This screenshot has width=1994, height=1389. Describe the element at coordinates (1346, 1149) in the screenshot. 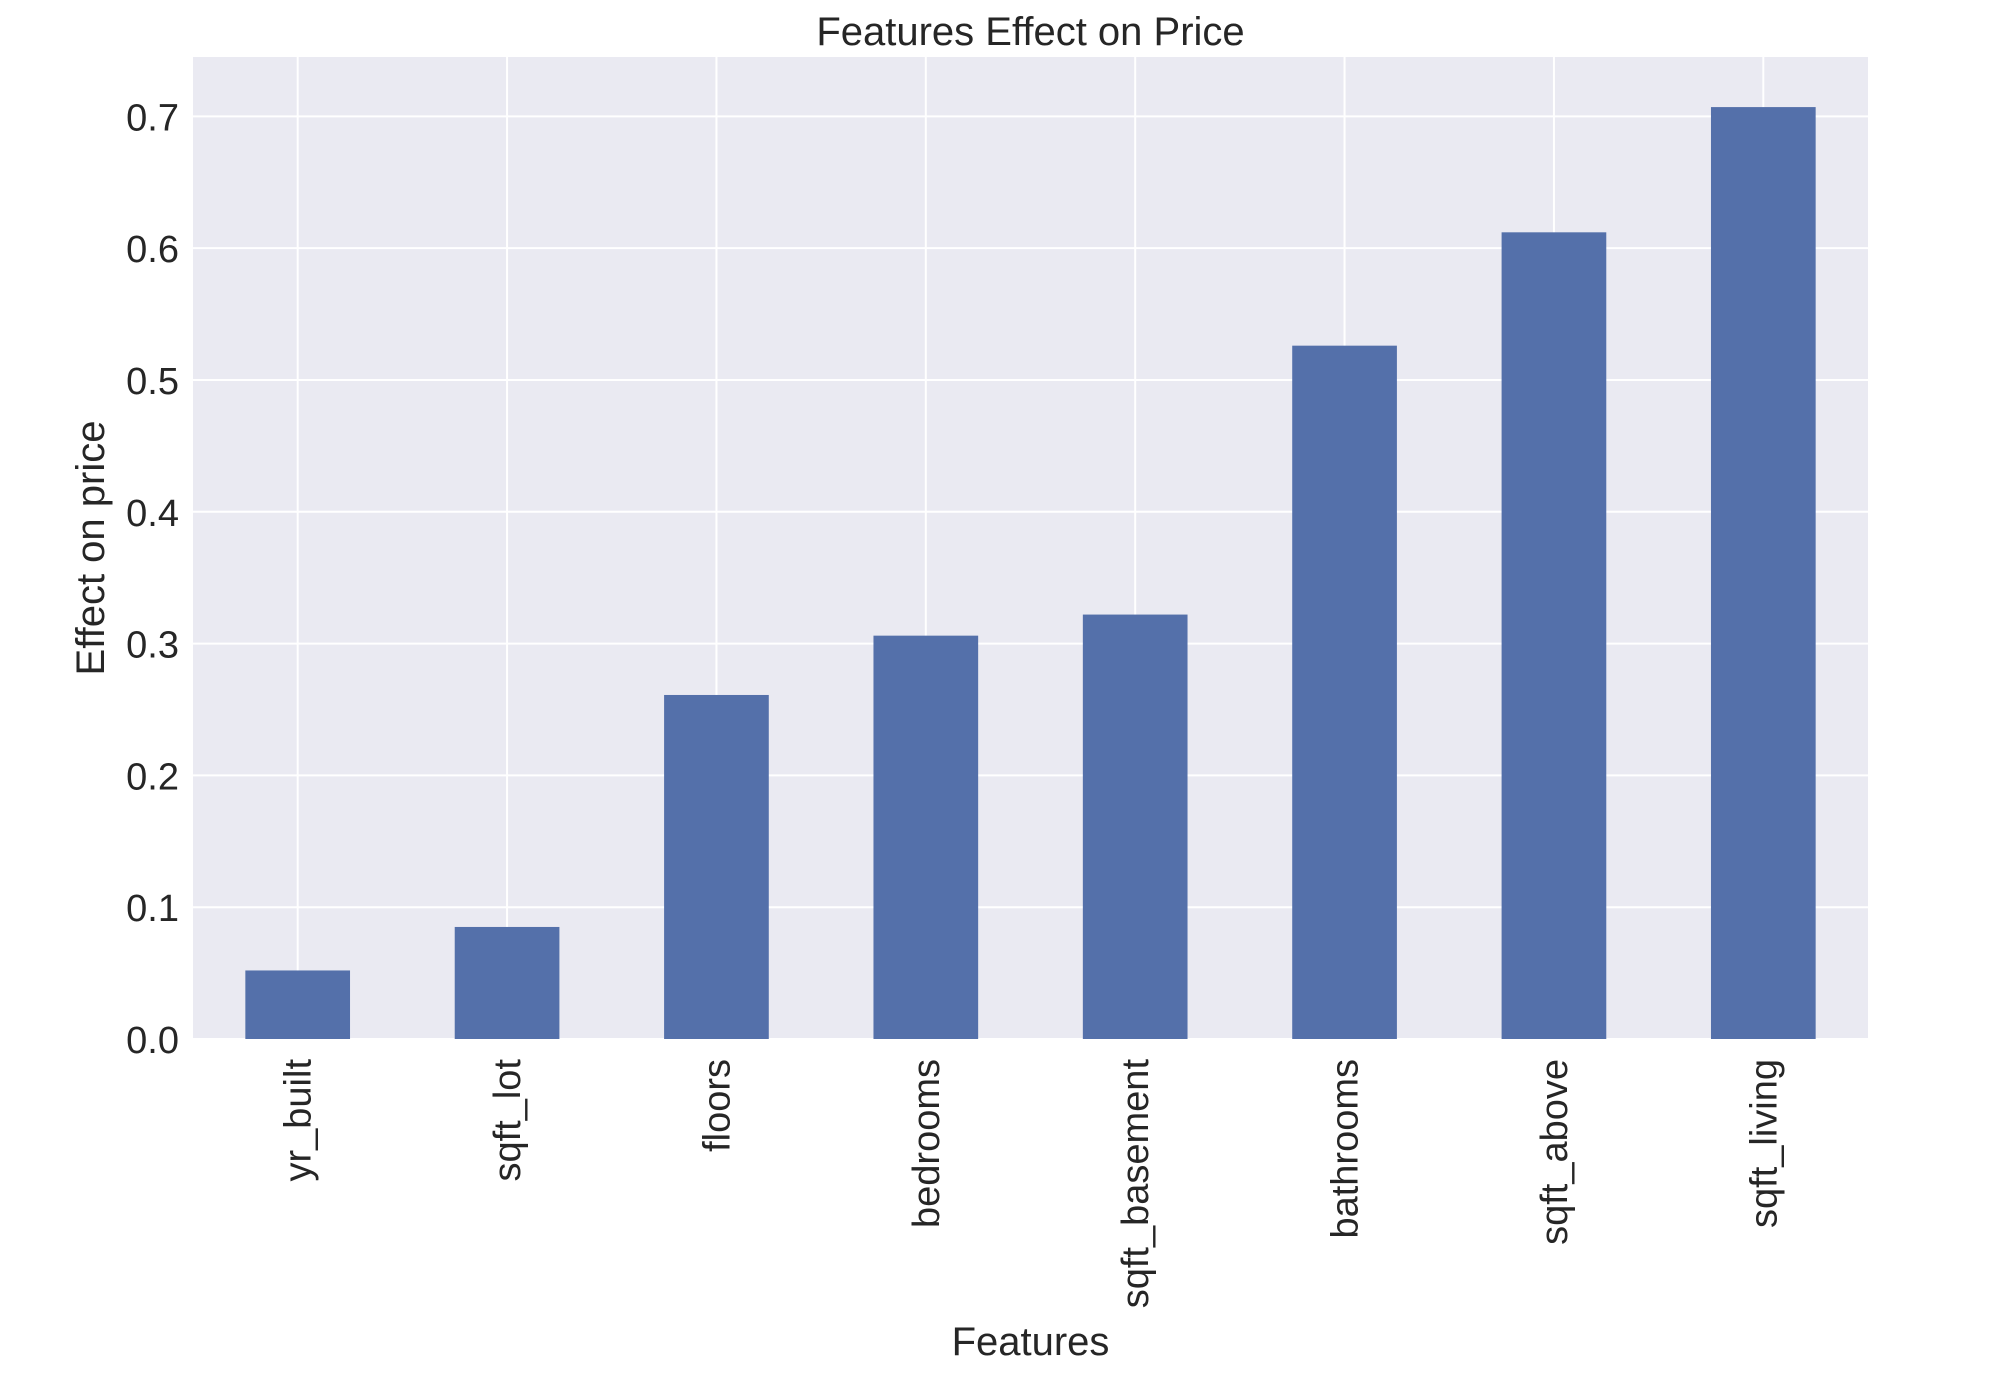

I see `x-tick-label: bathrooms` at that location.